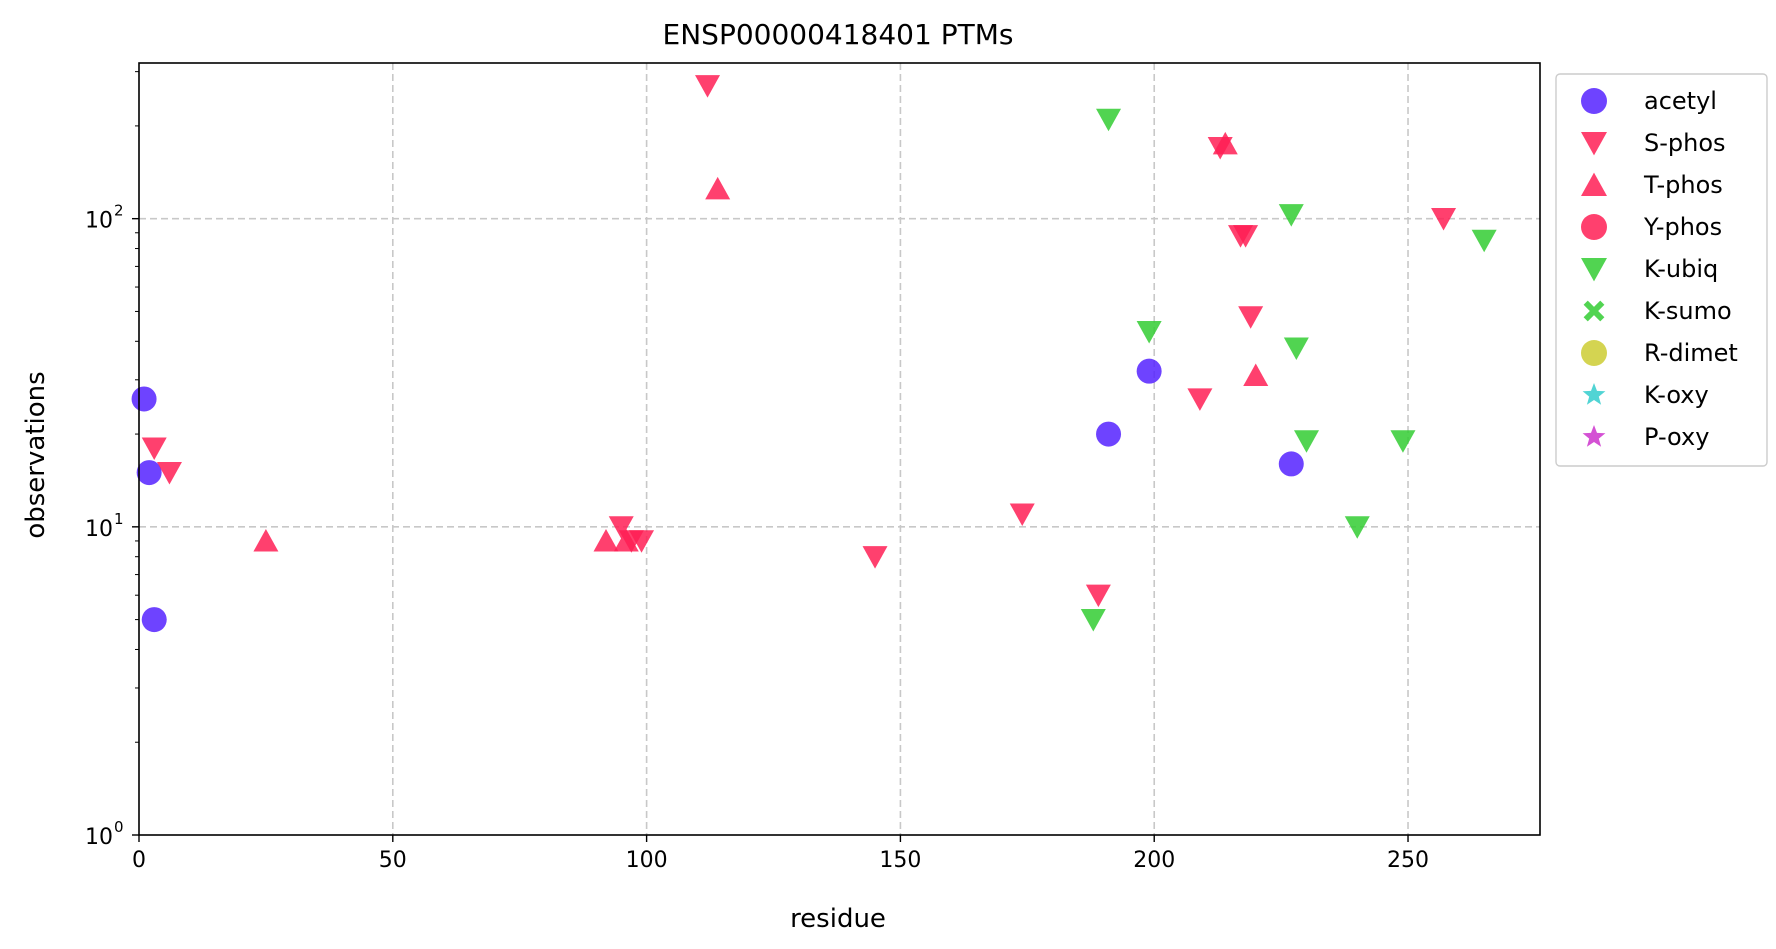  I want to click on y-tick-label: 10 0, so click(104, 834).